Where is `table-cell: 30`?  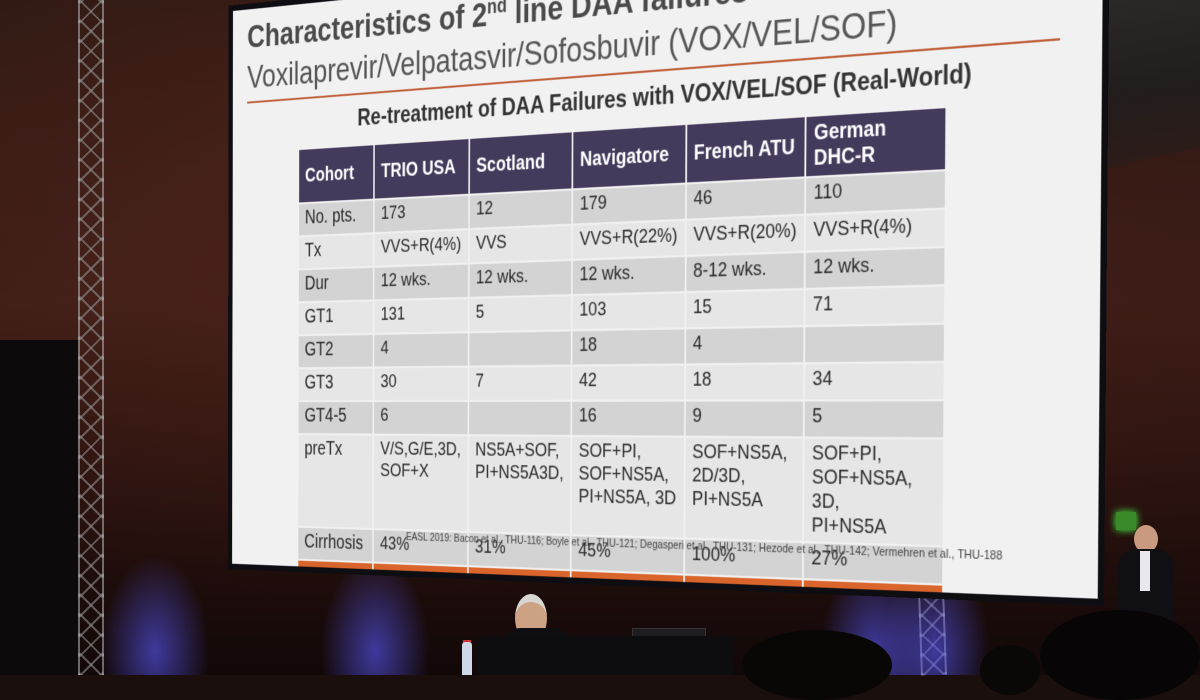
table-cell: 30 is located at coordinates (421, 384).